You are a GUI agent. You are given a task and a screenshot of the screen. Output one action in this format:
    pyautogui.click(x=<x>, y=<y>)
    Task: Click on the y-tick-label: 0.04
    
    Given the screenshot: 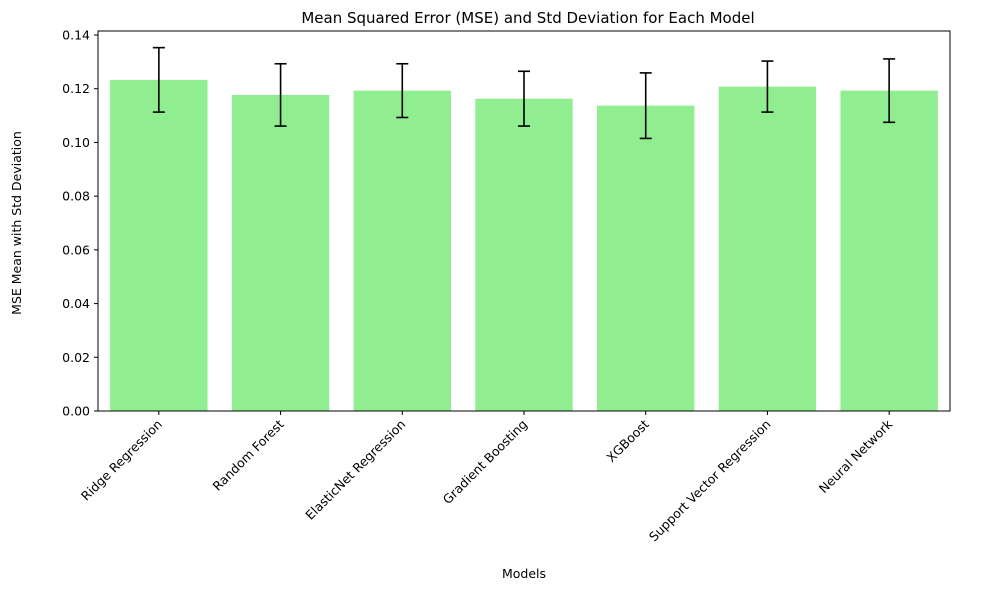 What is the action you would take?
    pyautogui.click(x=76, y=303)
    